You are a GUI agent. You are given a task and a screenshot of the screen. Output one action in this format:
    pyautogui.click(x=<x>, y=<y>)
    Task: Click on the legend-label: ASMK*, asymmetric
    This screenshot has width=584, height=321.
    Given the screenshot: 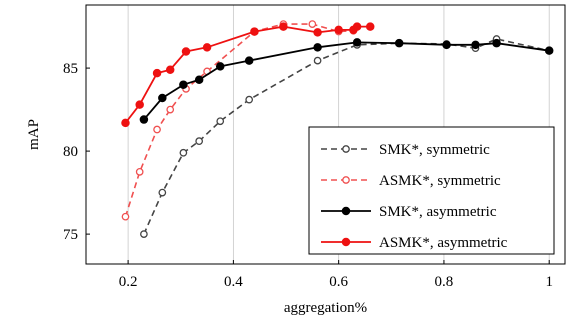 What is the action you would take?
    pyautogui.click(x=443, y=243)
    